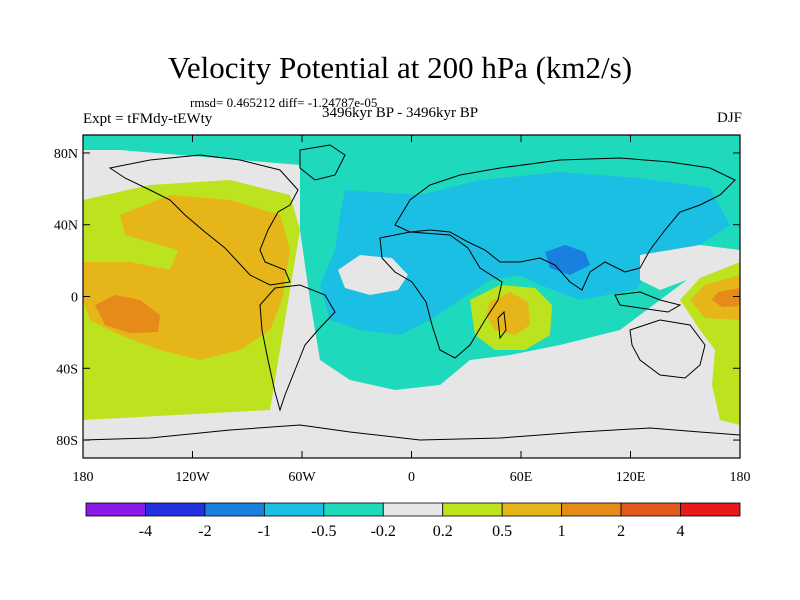  What do you see at coordinates (621, 531) in the screenshot?
I see `colorbar-label: 2` at bounding box center [621, 531].